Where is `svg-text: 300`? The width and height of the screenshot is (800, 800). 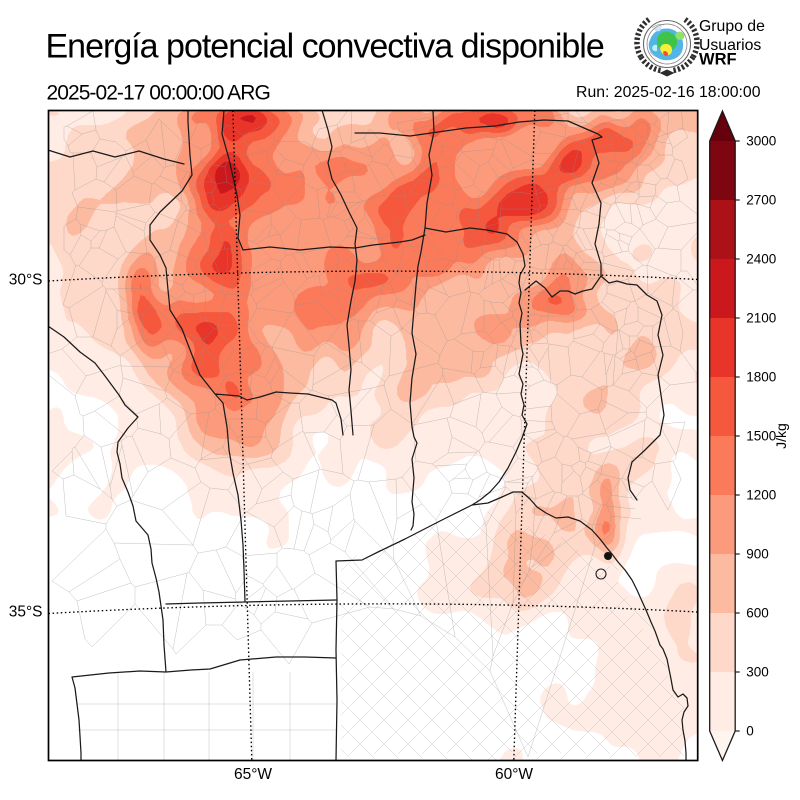
svg-text: 300 is located at coordinates (757, 672).